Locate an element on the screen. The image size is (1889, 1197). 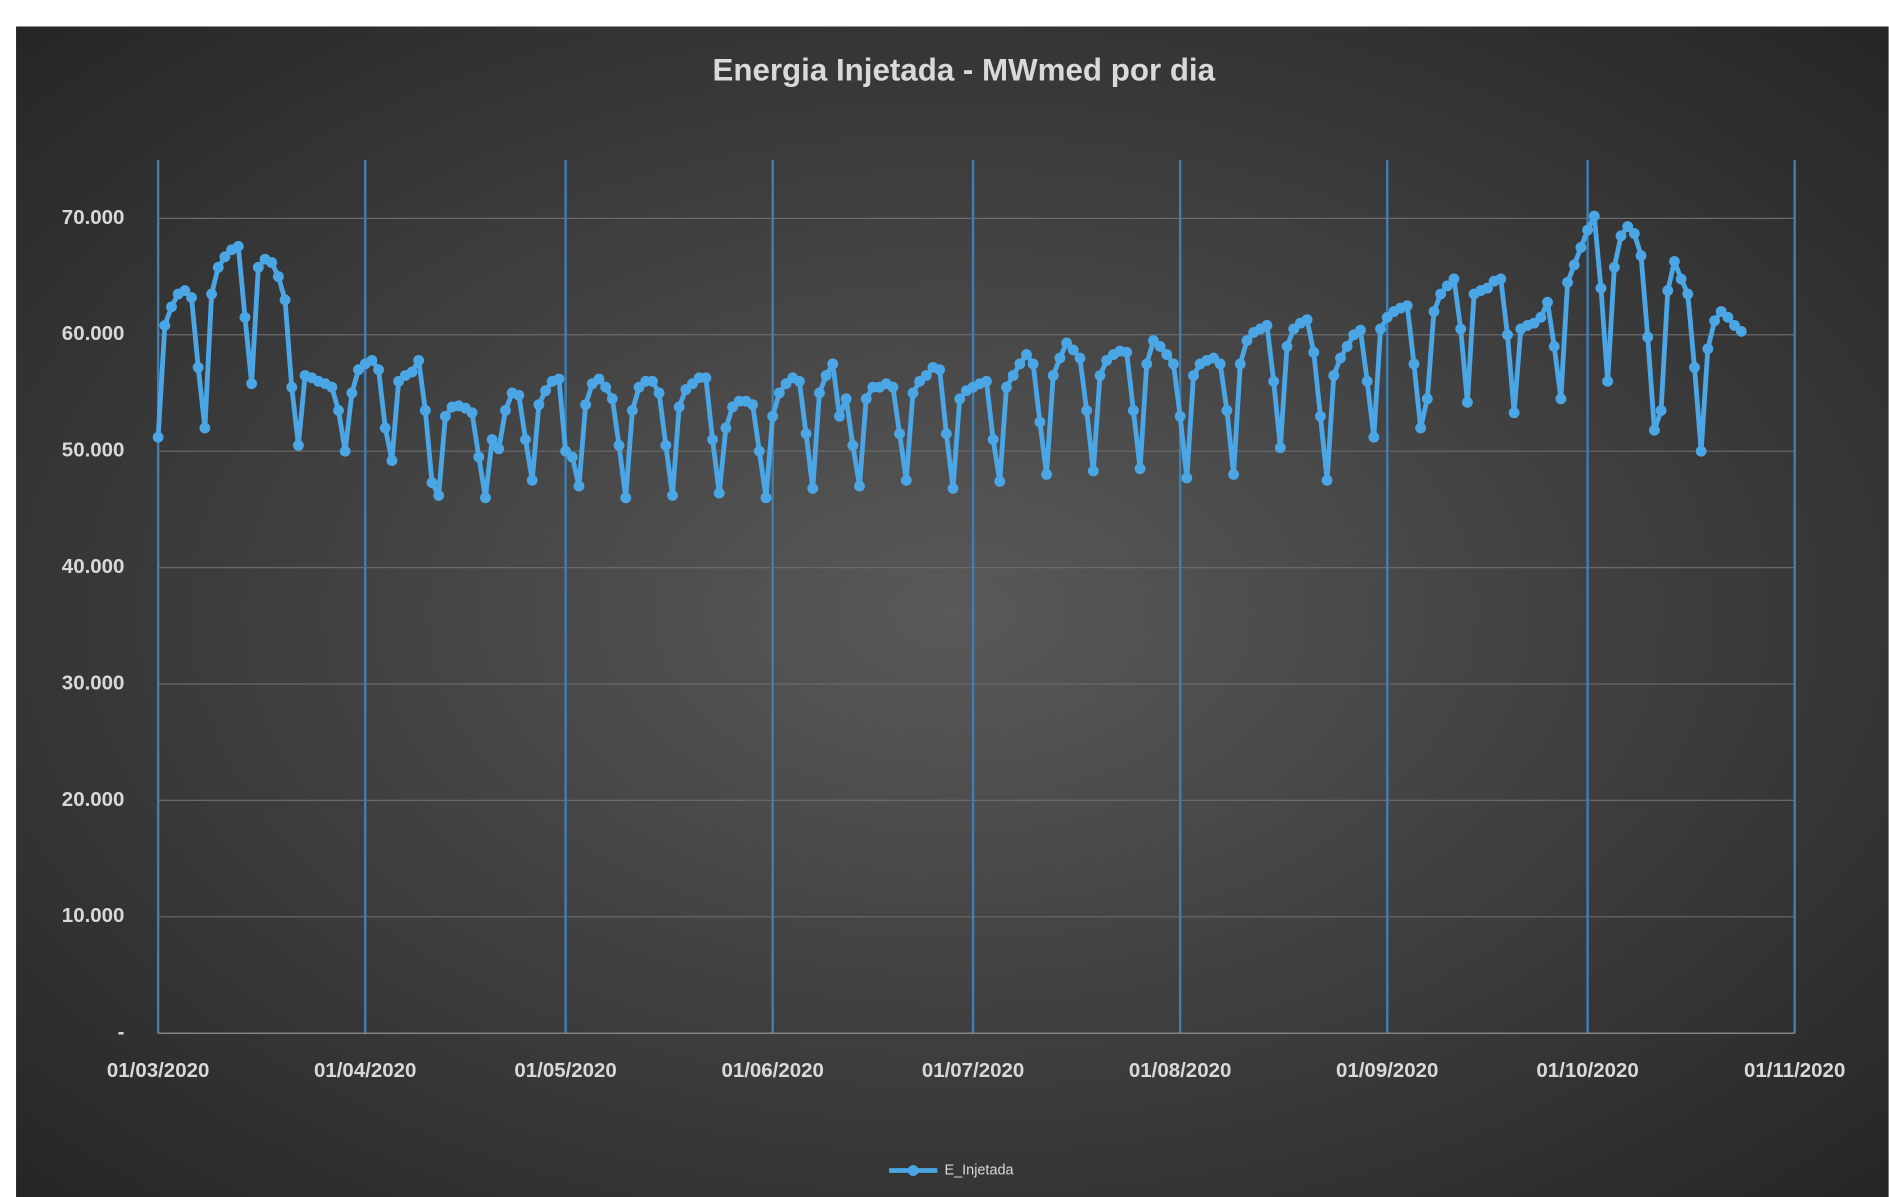
x-tick-label: 01/05/2020 is located at coordinates (565, 1070).